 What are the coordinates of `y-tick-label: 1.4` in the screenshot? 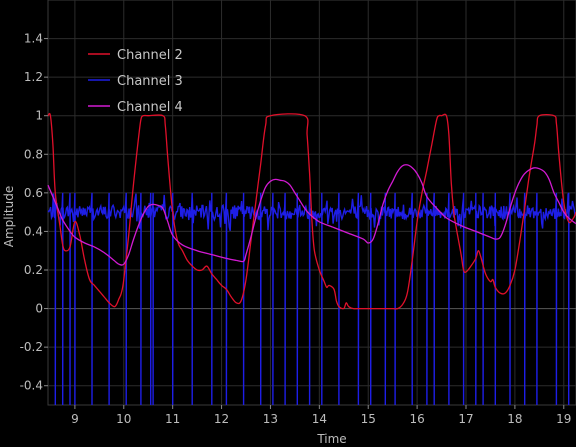 It's located at (33, 39).